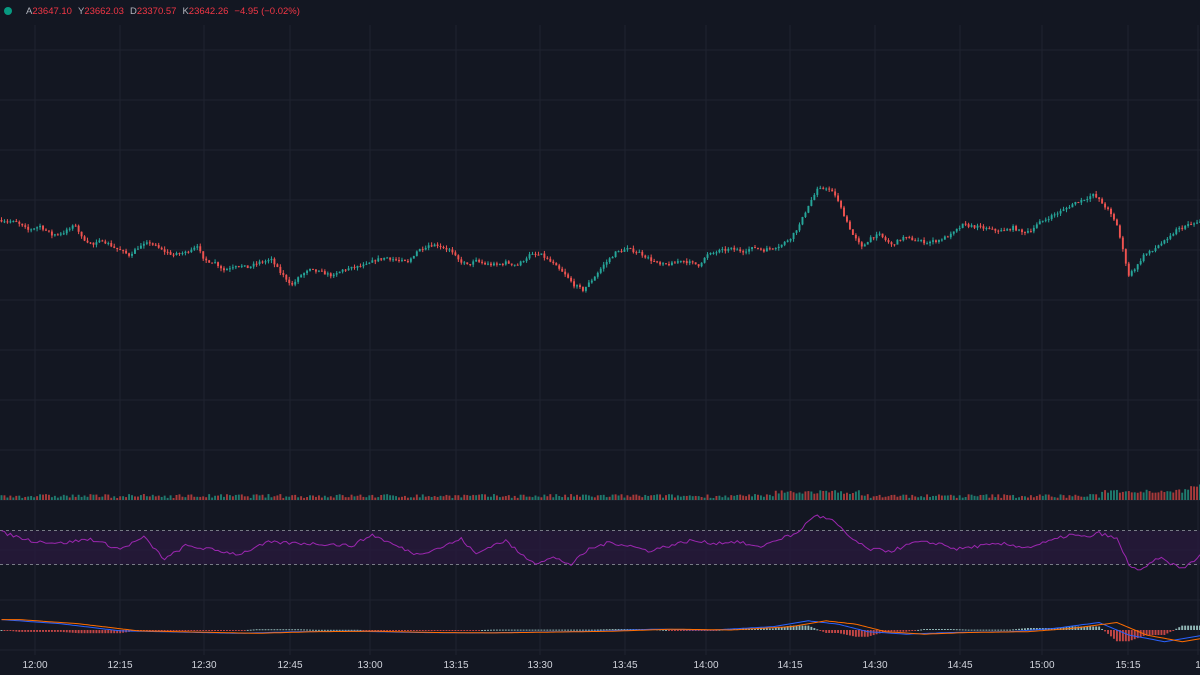 This screenshot has width=1200, height=675. What do you see at coordinates (706, 665) in the screenshot?
I see `x-tick-label: 14:00` at bounding box center [706, 665].